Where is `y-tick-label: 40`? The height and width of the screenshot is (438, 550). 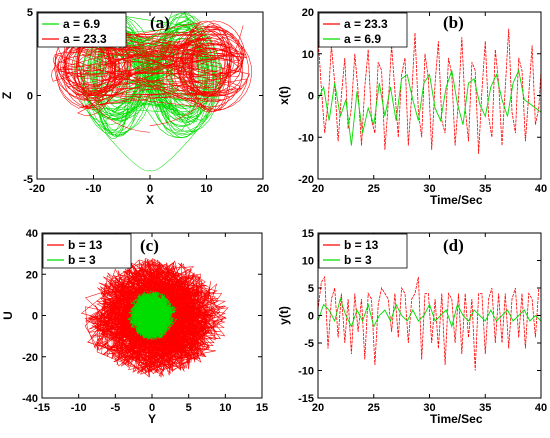
y-tick-label: 40 is located at coordinates (32, 234).